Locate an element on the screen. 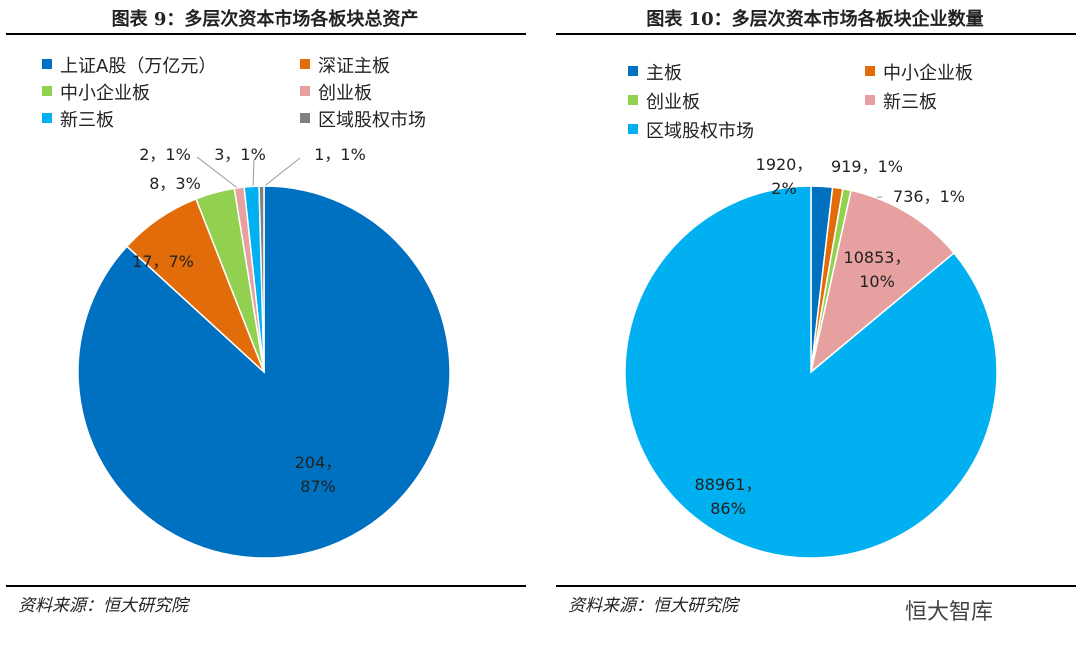  legend-label: 上证A股（万亿元） is located at coordinates (138, 66).